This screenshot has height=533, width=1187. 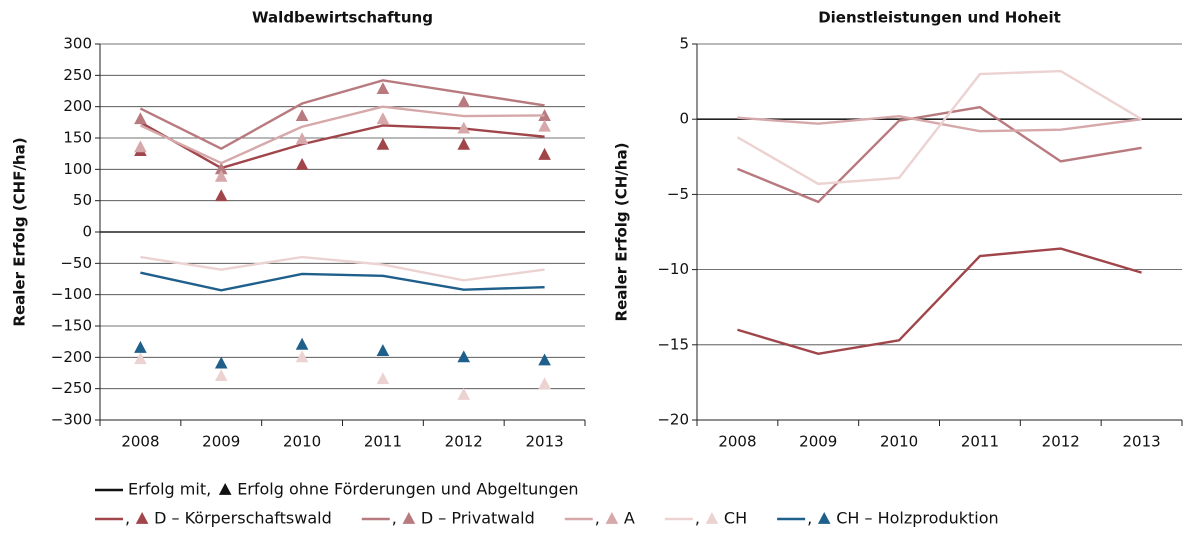 What do you see at coordinates (622, 232) in the screenshot?
I see `y-axis-label: Realer Erfolg (CH/ha)` at bounding box center [622, 232].